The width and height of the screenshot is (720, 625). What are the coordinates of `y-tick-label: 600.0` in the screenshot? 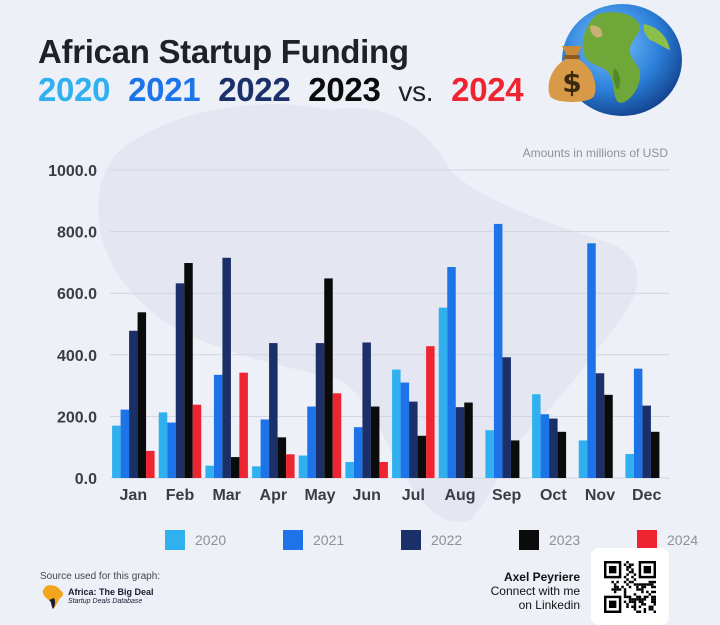 It's located at (77, 294).